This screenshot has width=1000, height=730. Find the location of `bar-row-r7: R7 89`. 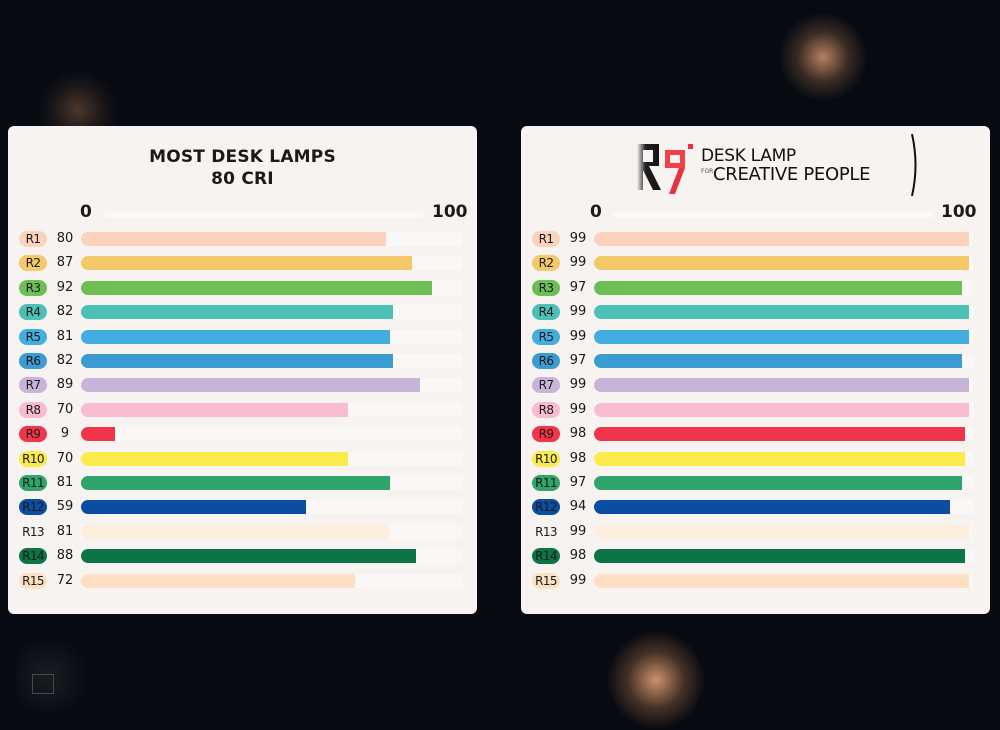

bar-row-r7: R7 89 is located at coordinates (242, 385).